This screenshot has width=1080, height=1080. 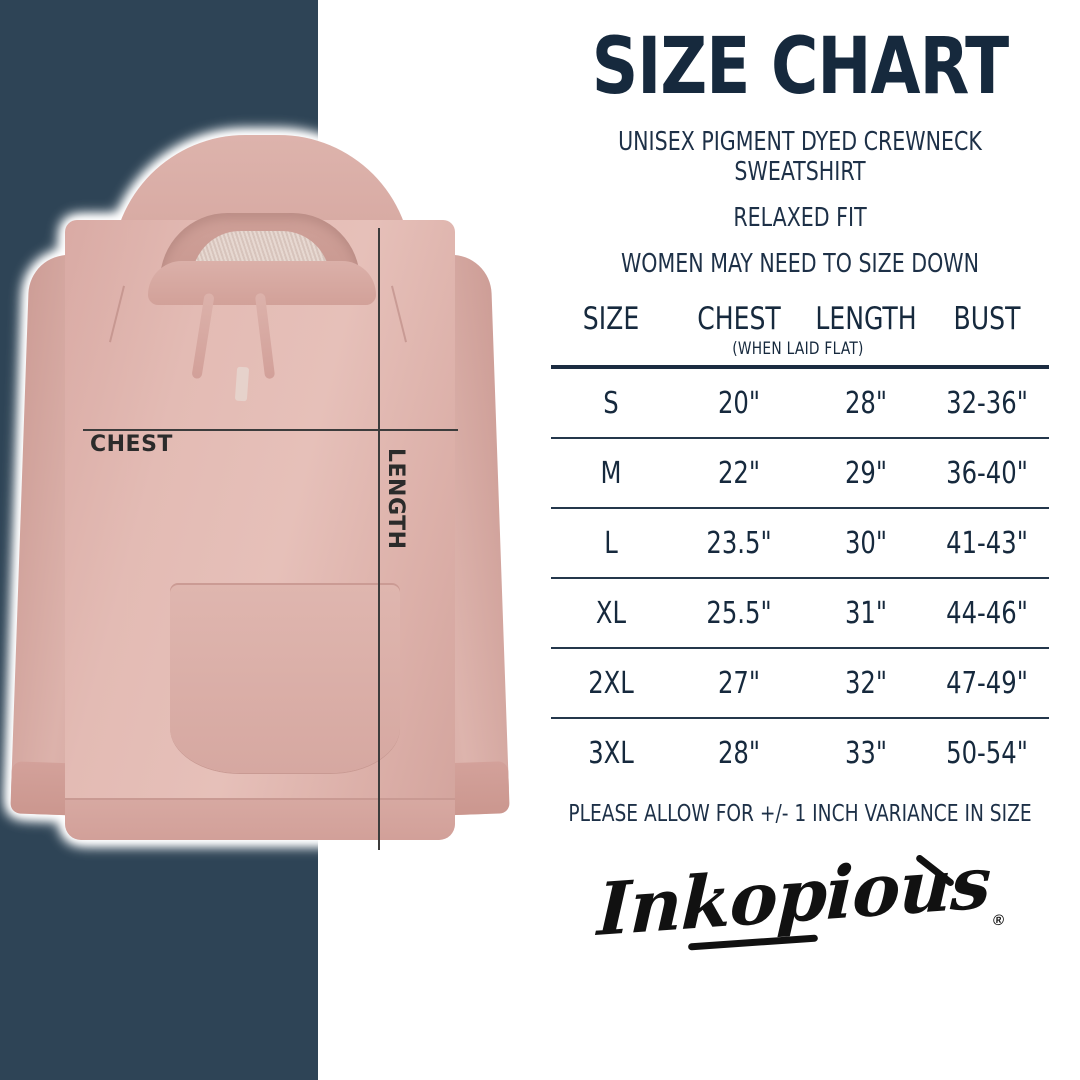 I want to click on header-bust: BUST, so click(x=987, y=318).